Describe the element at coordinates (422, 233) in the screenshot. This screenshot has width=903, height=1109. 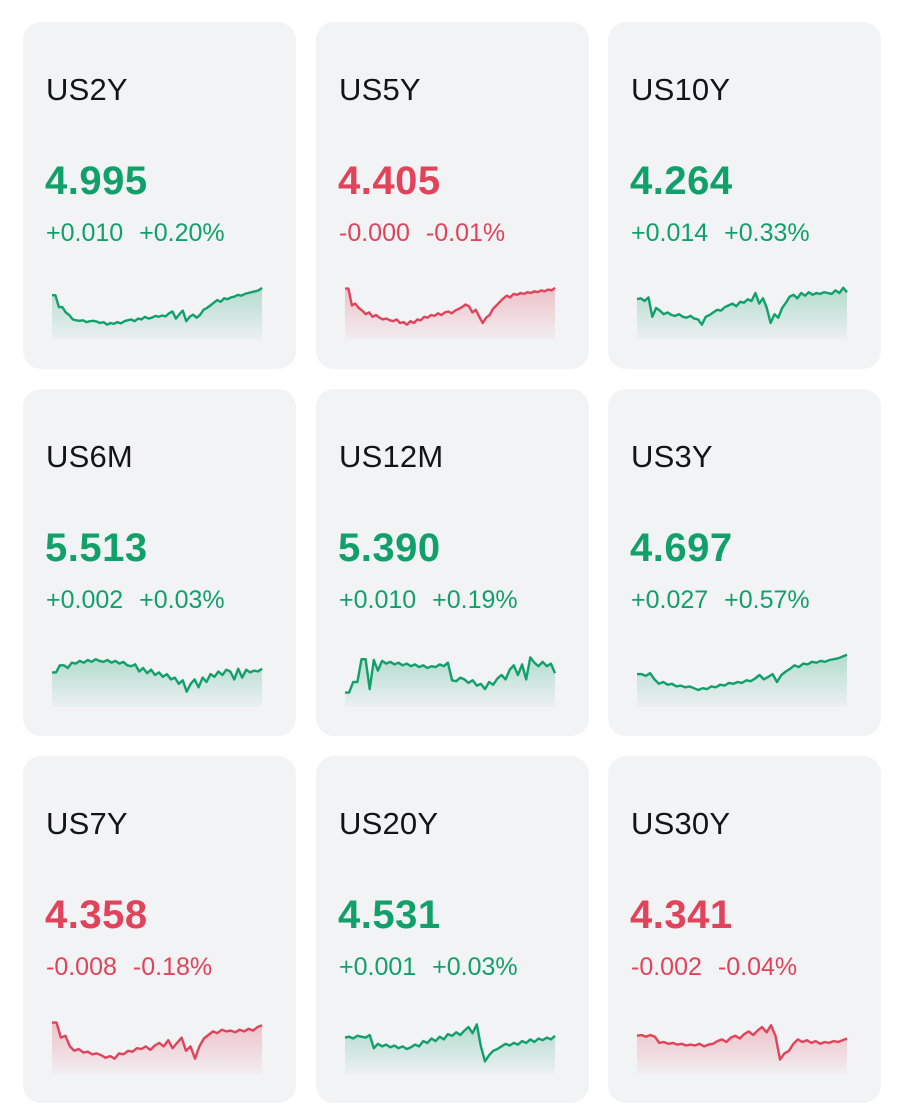
I see `ticker-change-row: -0.000 -0.01%` at that location.